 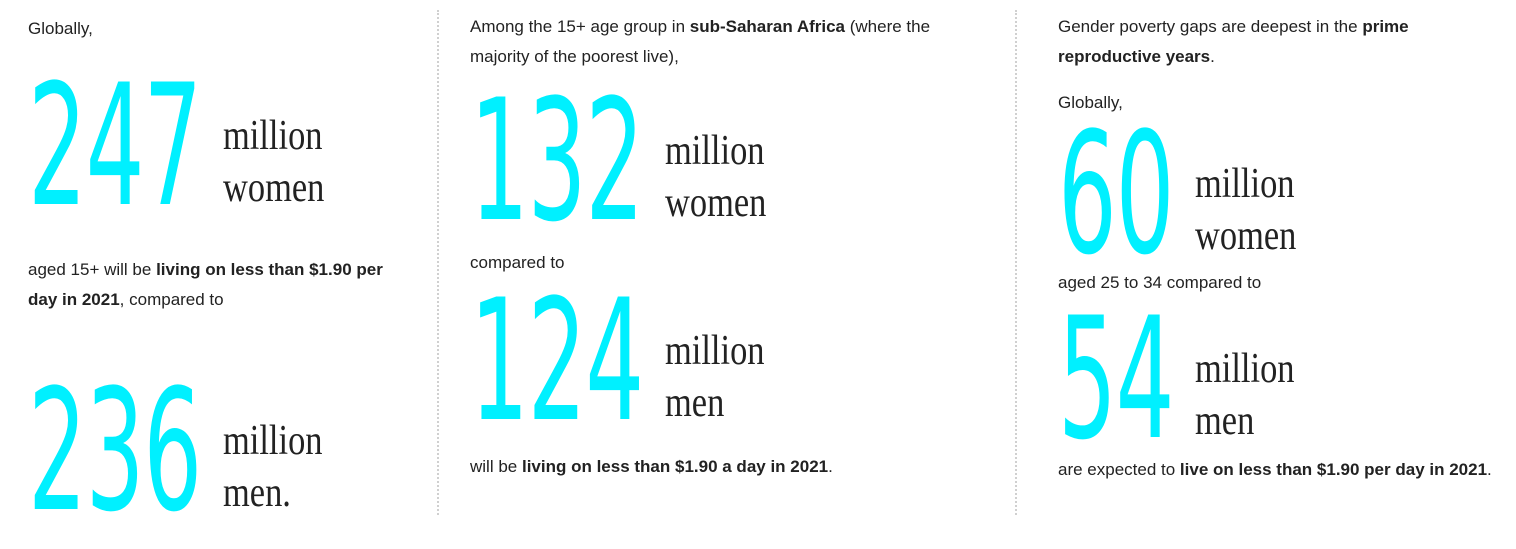 I want to click on bold-text: living on less than $1.90 a day in 2021, so click(x=675, y=466).